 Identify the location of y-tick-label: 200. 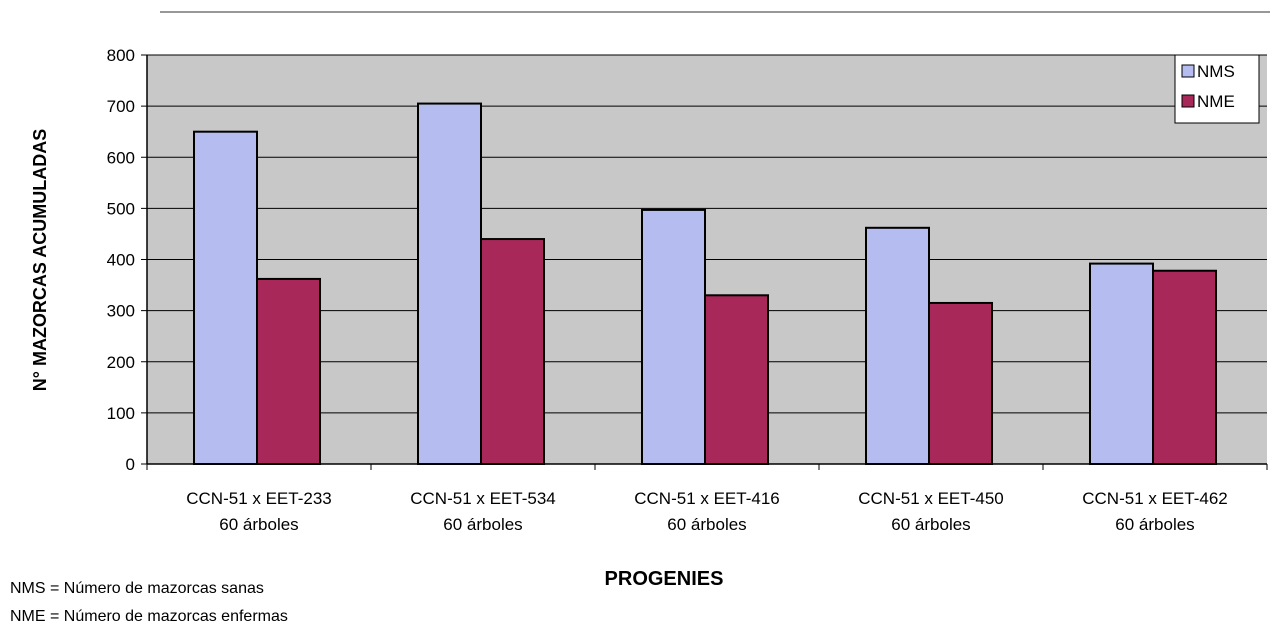
(121, 362).